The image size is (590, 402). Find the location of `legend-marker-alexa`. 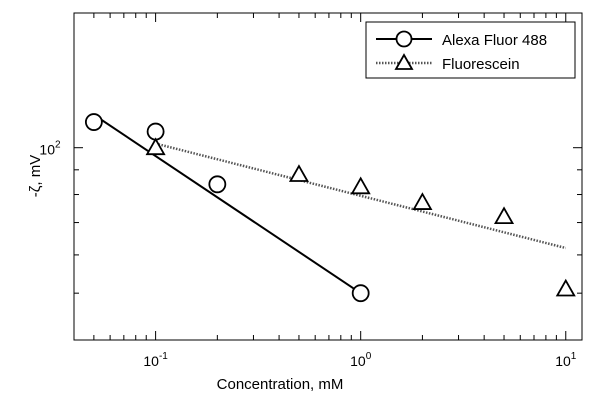

legend-marker-alexa is located at coordinates (404, 39).